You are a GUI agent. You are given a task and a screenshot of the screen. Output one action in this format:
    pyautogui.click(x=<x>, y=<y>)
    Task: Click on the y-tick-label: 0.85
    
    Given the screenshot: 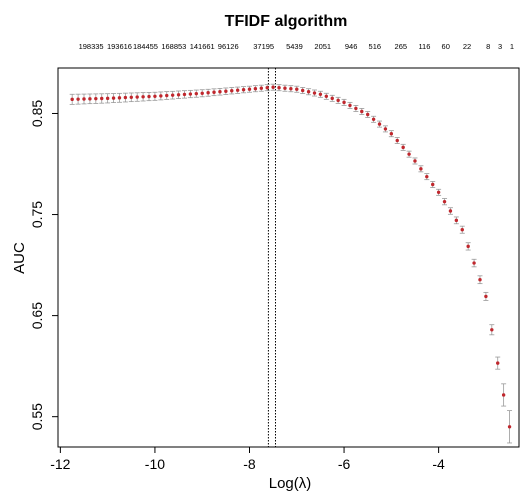 What is the action you would take?
    pyautogui.click(x=37, y=113)
    